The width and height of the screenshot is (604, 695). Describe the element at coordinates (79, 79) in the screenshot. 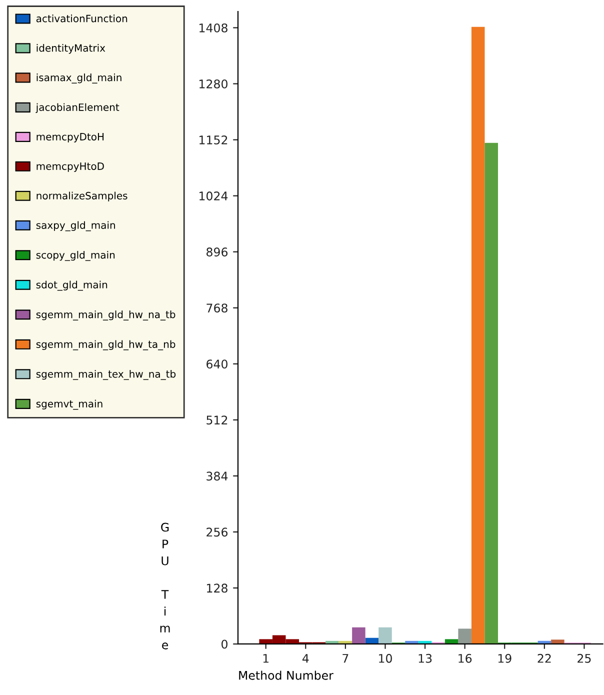

I see `legend-label: isamax_gld_main` at that location.